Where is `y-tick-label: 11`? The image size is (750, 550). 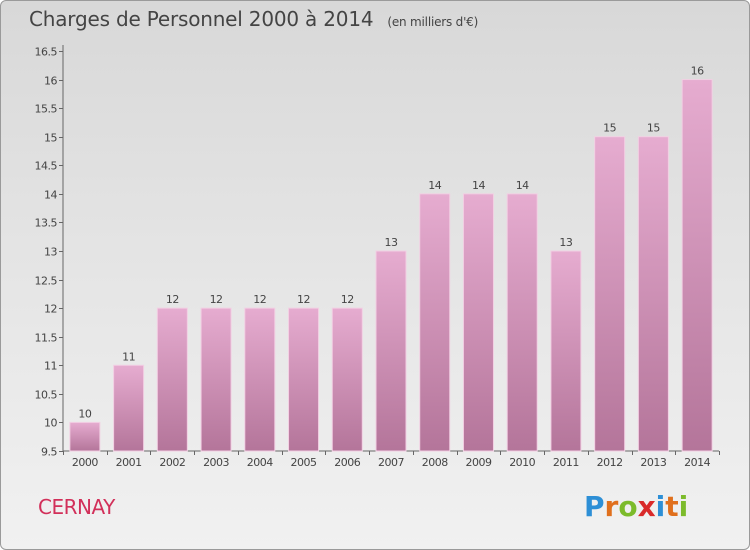 y-tick-label: 11 is located at coordinates (50, 366).